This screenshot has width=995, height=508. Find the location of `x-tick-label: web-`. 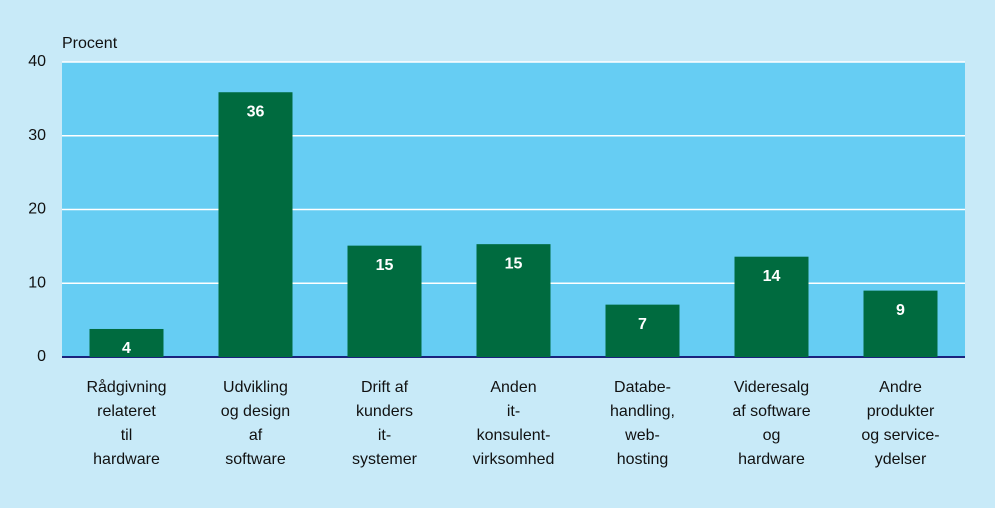

x-tick-label: web- is located at coordinates (642, 435).